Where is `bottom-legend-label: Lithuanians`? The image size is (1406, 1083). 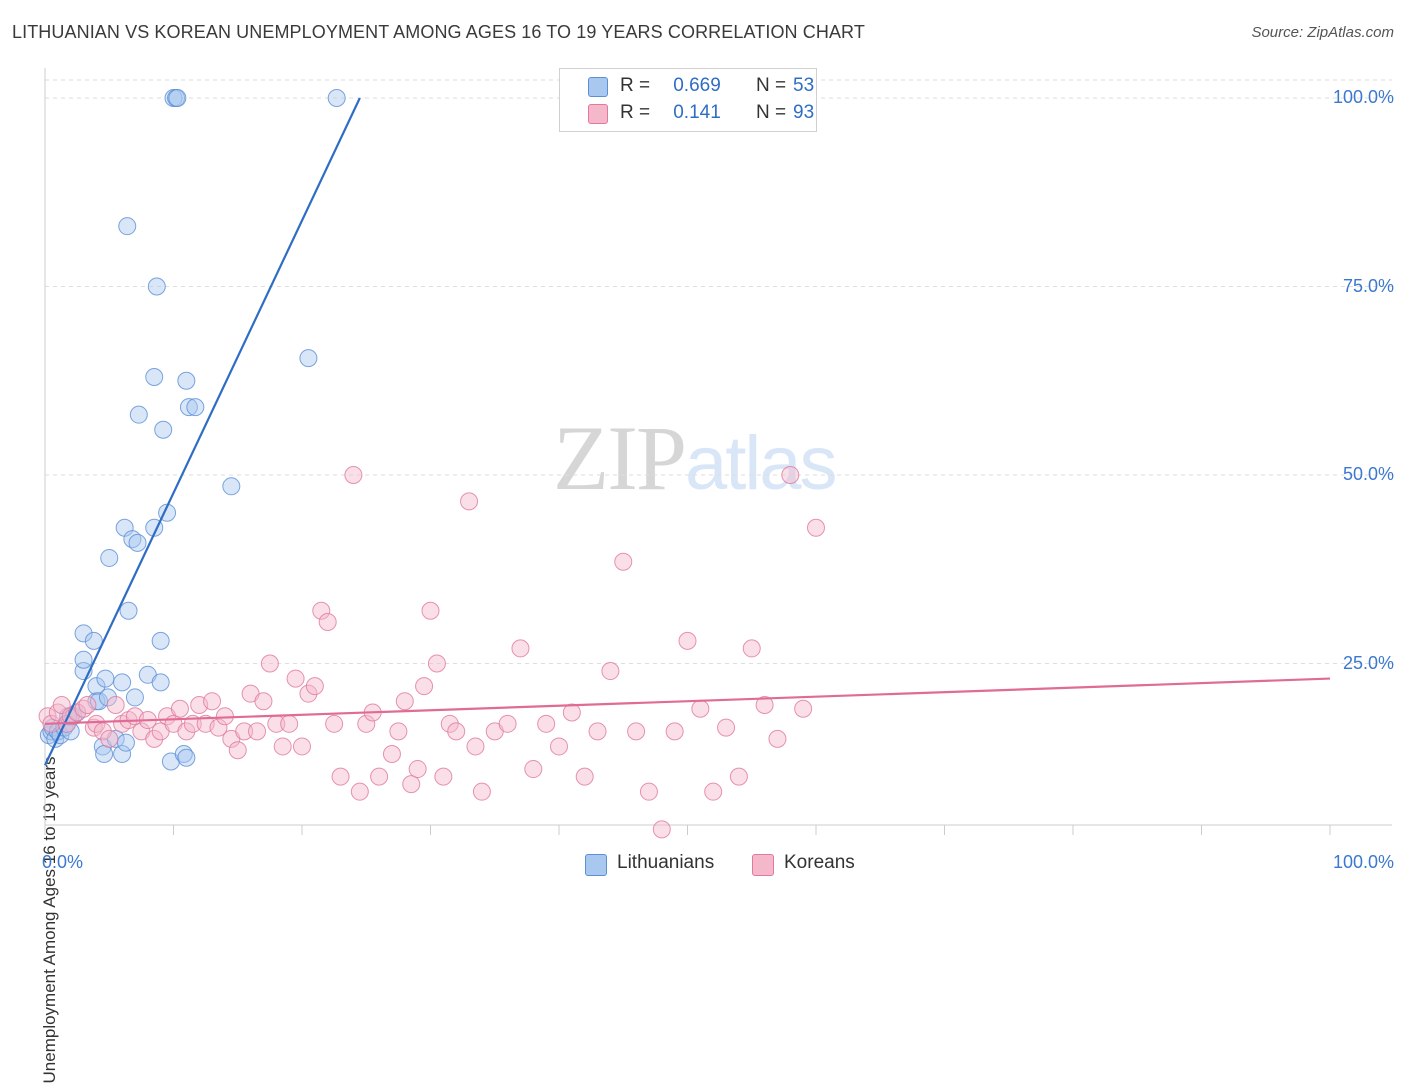
bottom-legend-label: Lithuanians is located at coordinates (666, 862).